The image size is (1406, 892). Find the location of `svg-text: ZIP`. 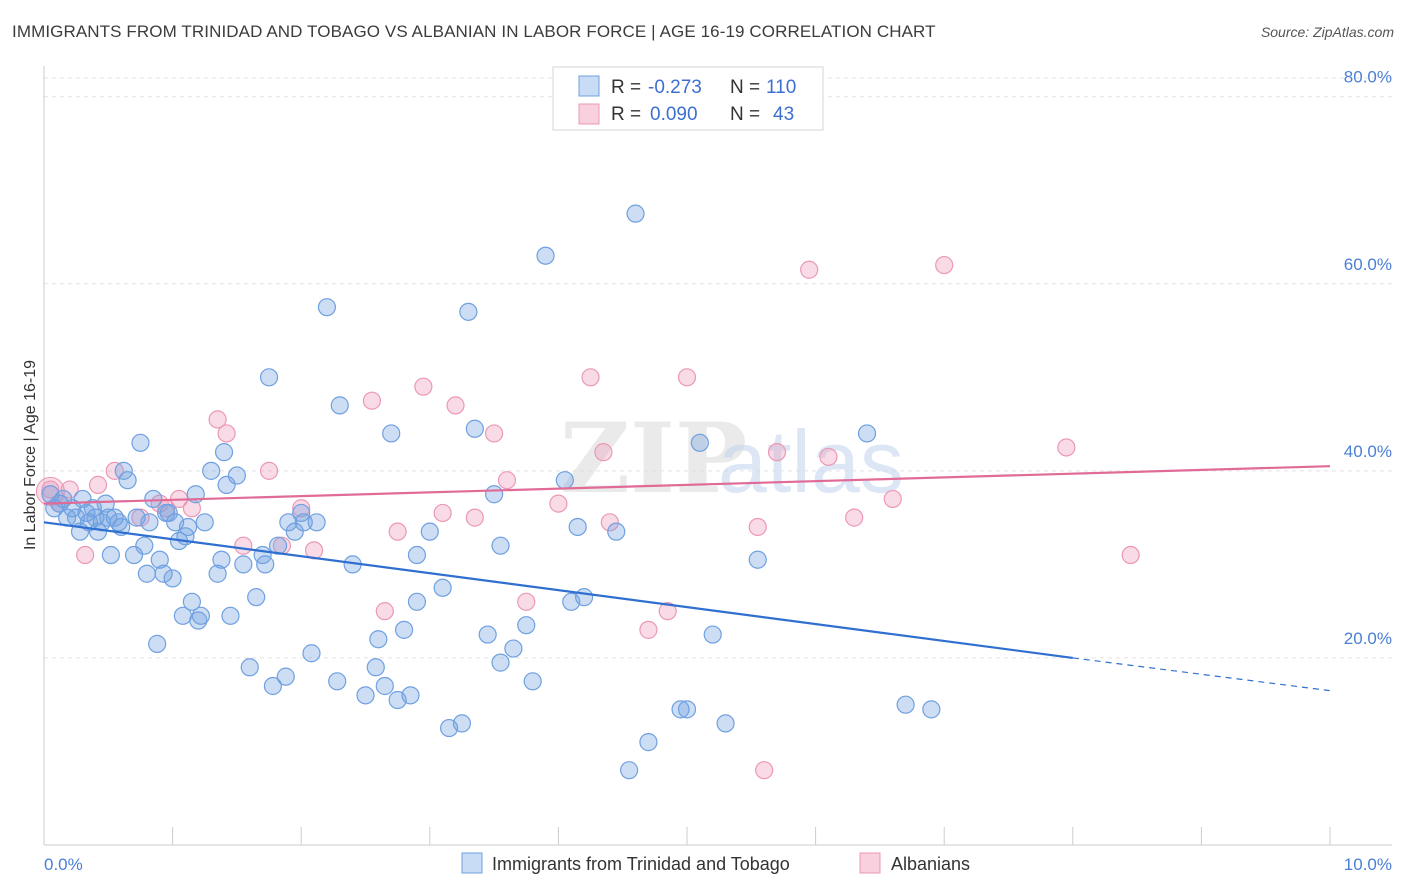

svg-text: ZIP is located at coordinates (653, 458).